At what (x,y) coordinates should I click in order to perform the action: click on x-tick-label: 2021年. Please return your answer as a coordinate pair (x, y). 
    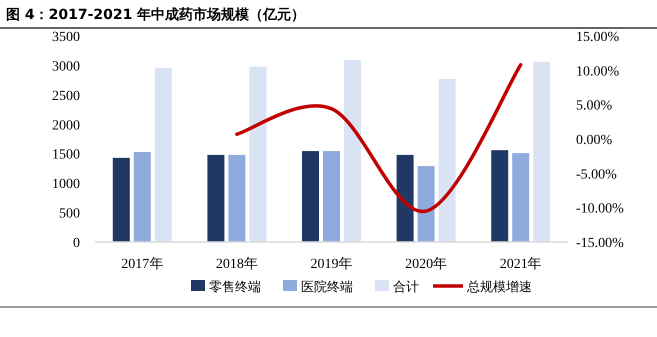
    Looking at the image, I should click on (521, 264).